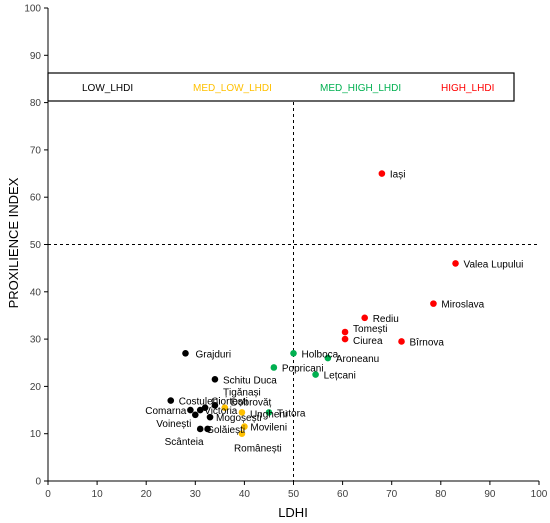 The width and height of the screenshot is (550, 523). Describe the element at coordinates (36, 292) in the screenshot. I see `y-tick-label: 40` at that location.